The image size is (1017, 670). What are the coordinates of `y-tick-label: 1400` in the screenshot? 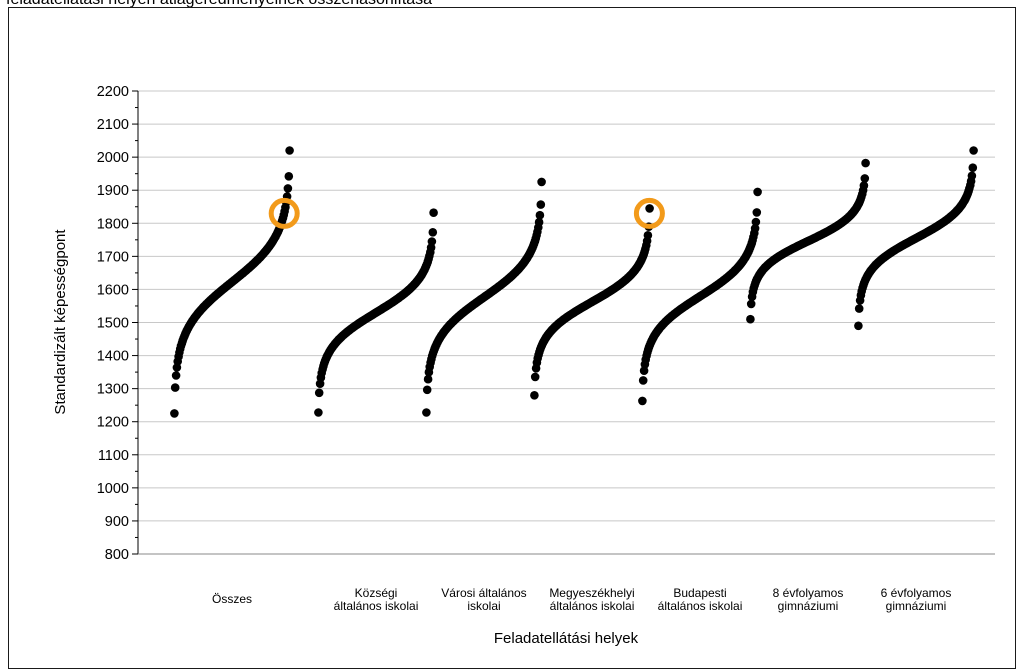 It's located at (113, 357).